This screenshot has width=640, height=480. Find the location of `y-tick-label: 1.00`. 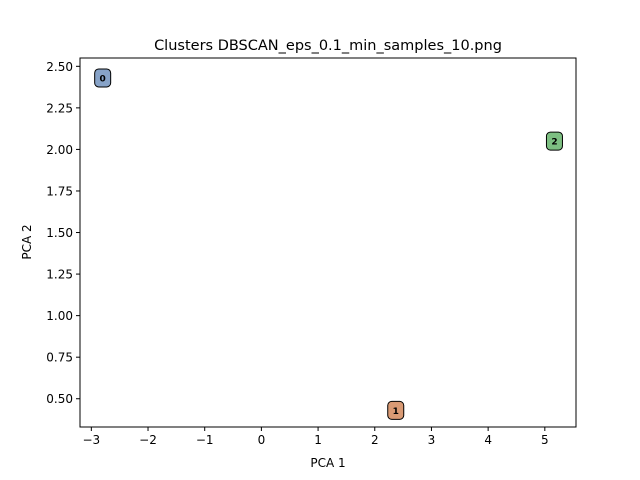

y-tick-label: 1.00 is located at coordinates (59, 316).